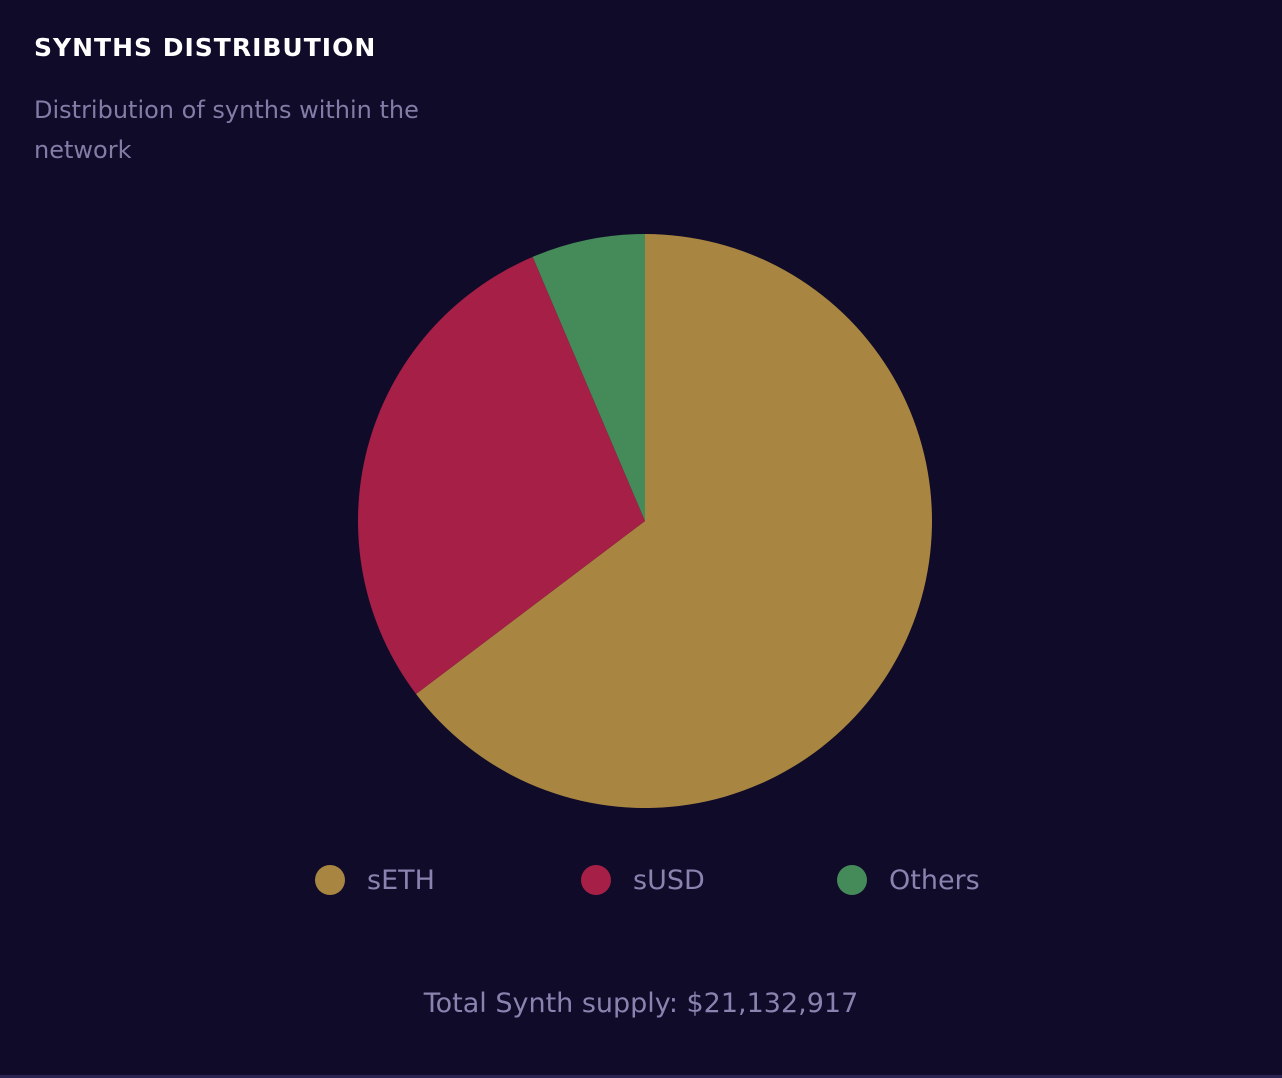  I want to click on legend-label-others: Others, so click(934, 880).